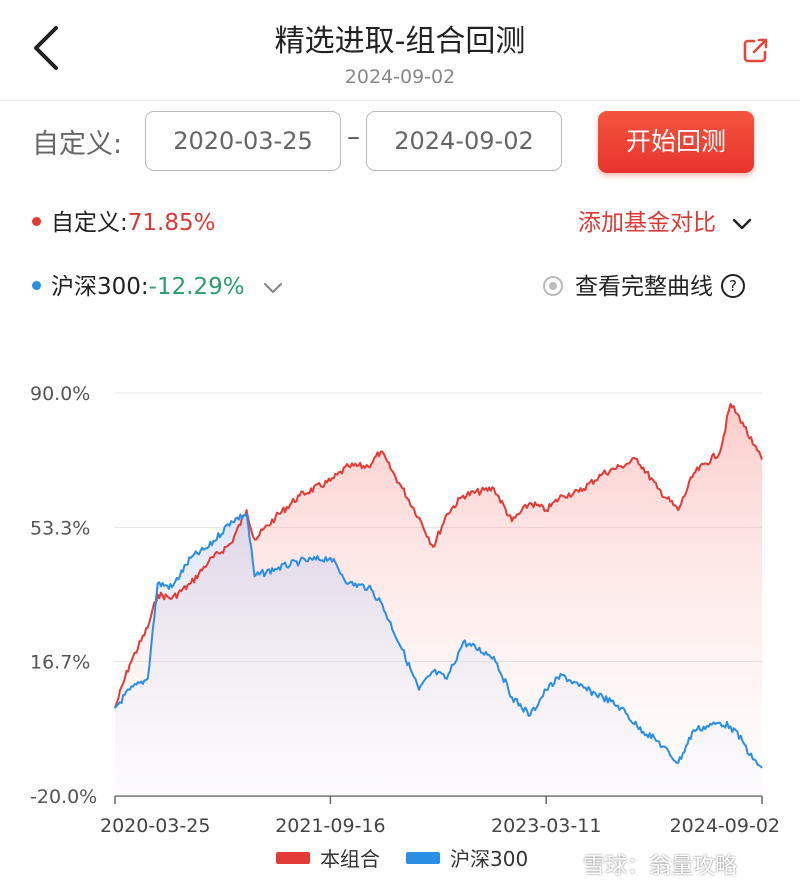 The image size is (800, 892). I want to click on app-header: 精选进取-组合回测 2024-09-02, so click(400, 50).